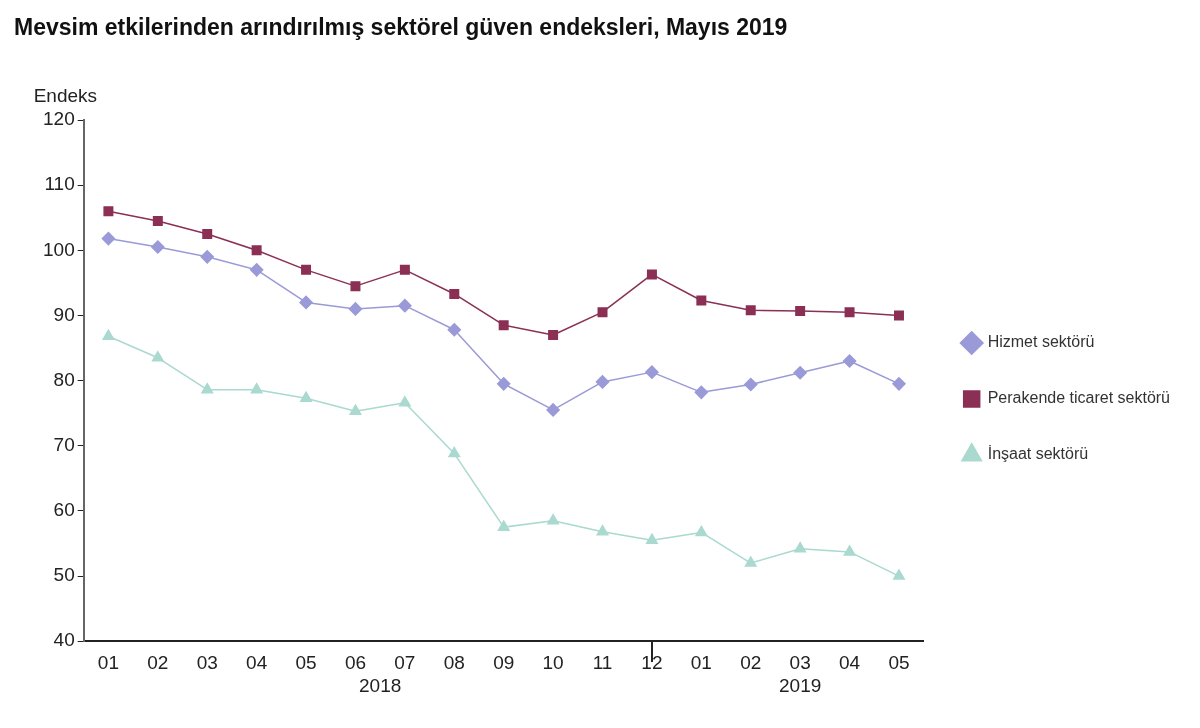 This screenshot has width=1200, height=728. I want to click on y-tick-label: 40, so click(64, 640).